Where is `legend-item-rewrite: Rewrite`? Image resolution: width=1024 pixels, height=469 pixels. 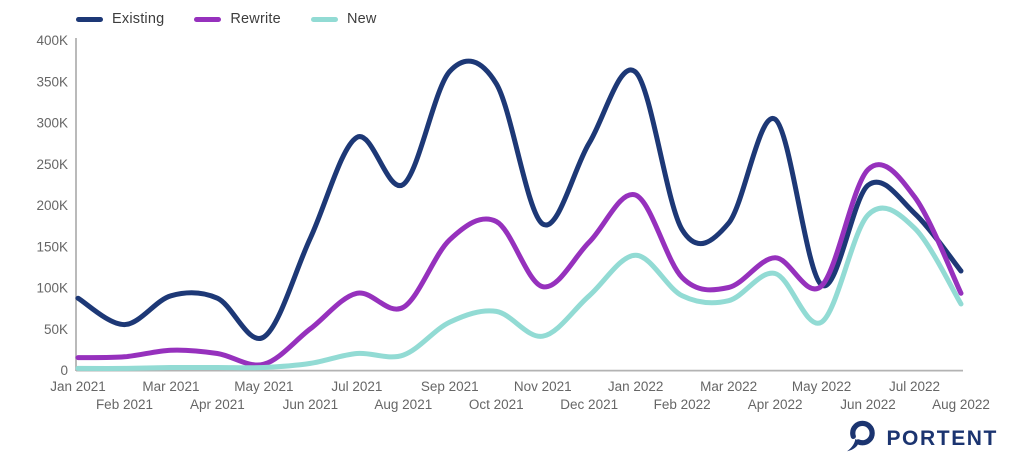
legend-item-rewrite: Rewrite is located at coordinates (237, 19).